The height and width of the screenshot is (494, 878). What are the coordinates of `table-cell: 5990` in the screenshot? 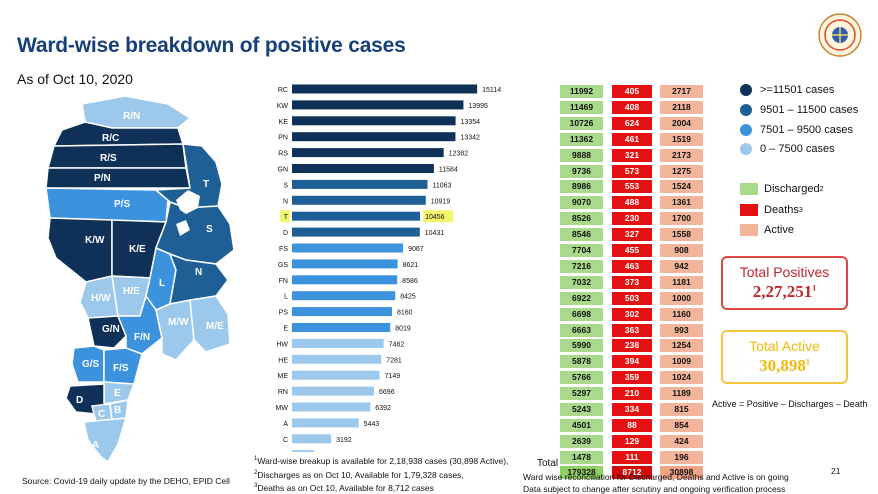 It's located at (581, 346).